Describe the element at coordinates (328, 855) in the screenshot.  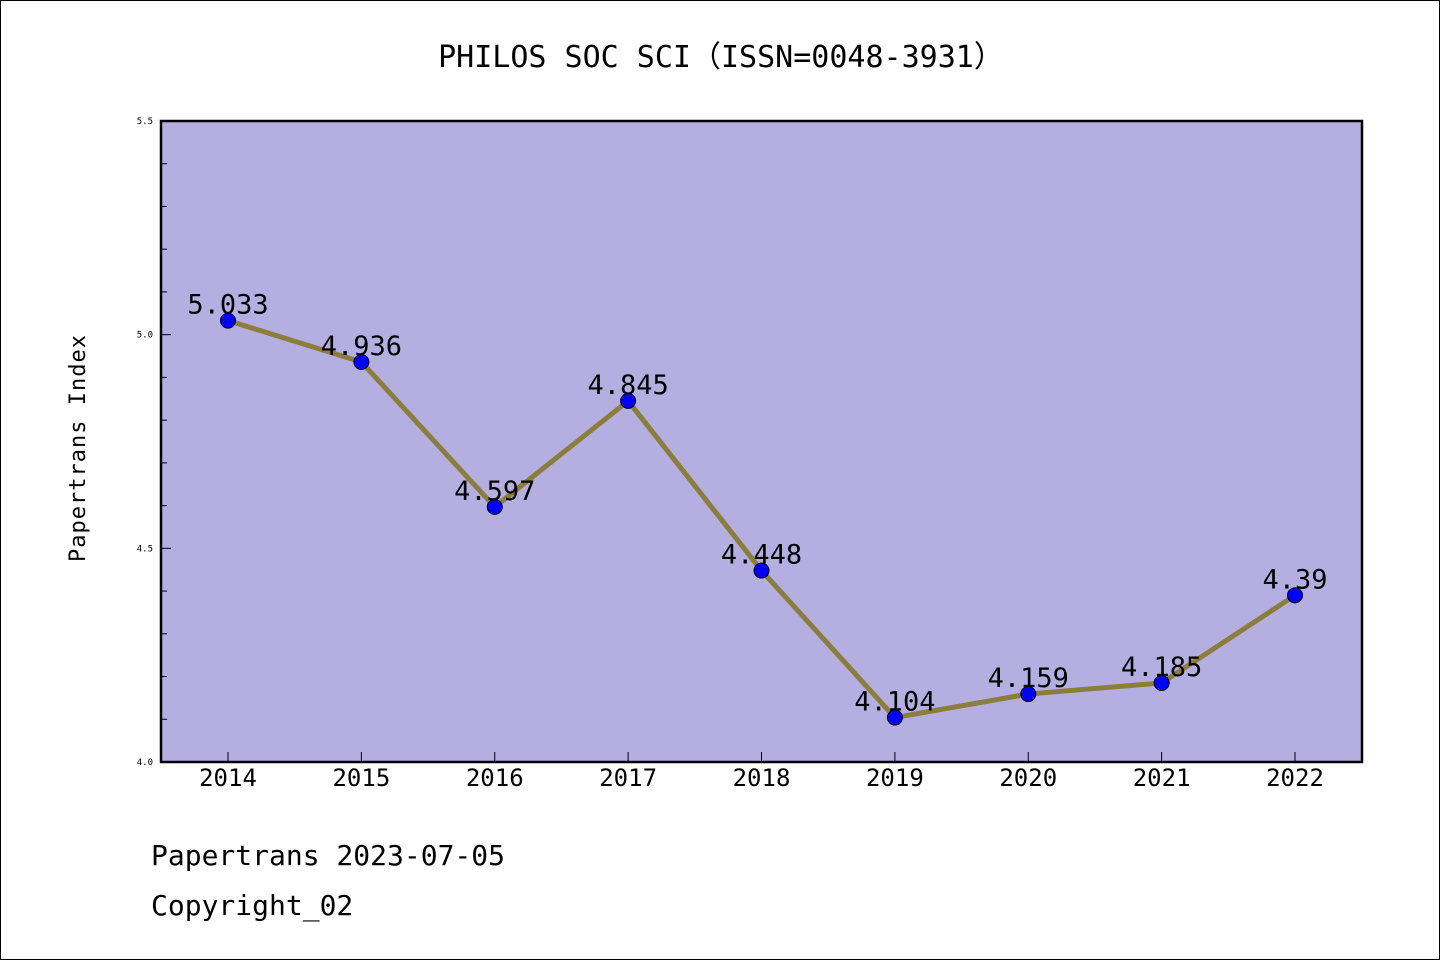
I see `footer-date: Papertrans 2023-07-05` at that location.